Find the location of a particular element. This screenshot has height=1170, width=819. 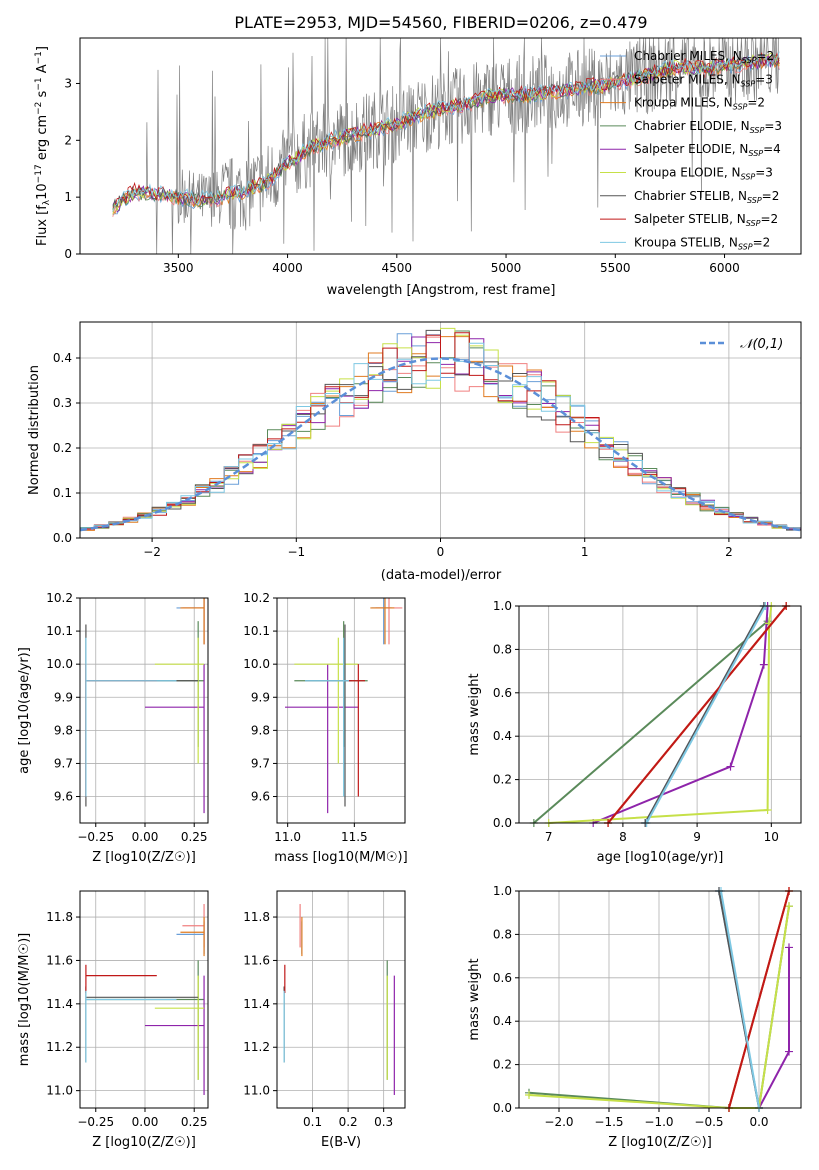

mass_vs_ebv-ytick-label: 11.2 is located at coordinates (256, 1047).